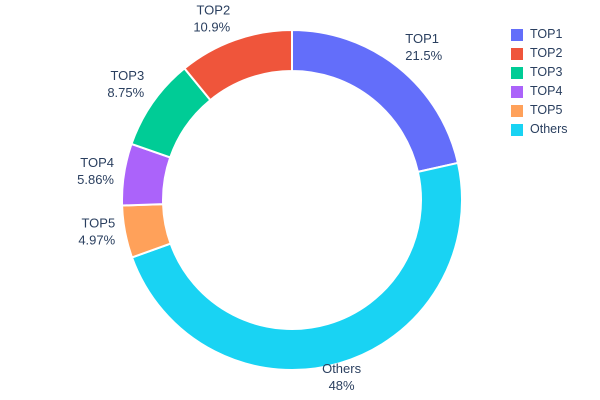 The height and width of the screenshot is (400, 600). Describe the element at coordinates (423, 47) in the screenshot. I see `slice-label-top1: TOP1 21.5%` at that location.